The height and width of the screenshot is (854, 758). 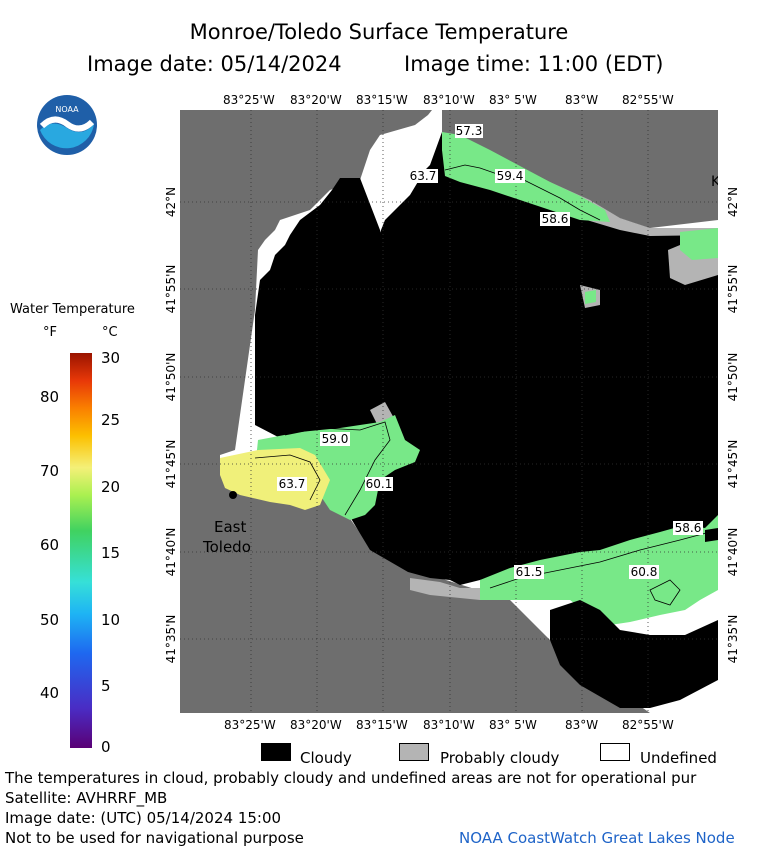 What do you see at coordinates (81, 550) in the screenshot?
I see `color-bar` at bounding box center [81, 550].